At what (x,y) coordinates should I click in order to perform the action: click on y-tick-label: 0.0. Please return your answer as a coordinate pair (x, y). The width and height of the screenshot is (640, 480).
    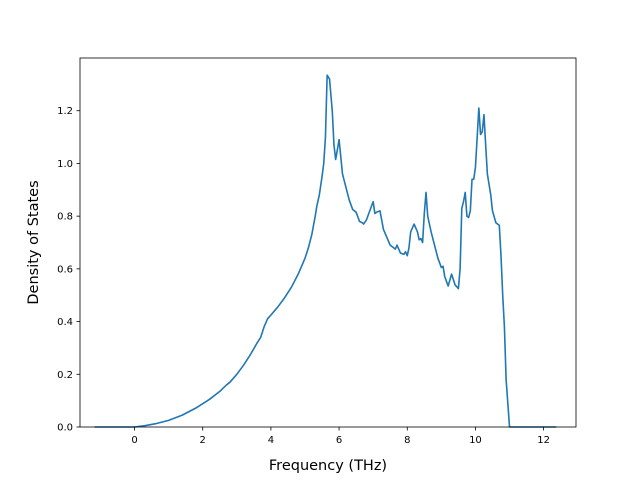
    Looking at the image, I should click on (65, 428).